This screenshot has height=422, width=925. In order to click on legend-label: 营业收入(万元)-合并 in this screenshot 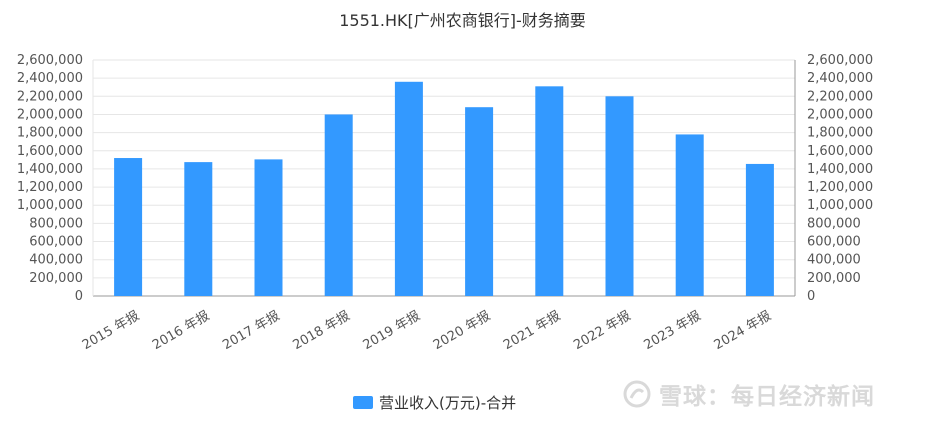, I will do `click(448, 403)`.